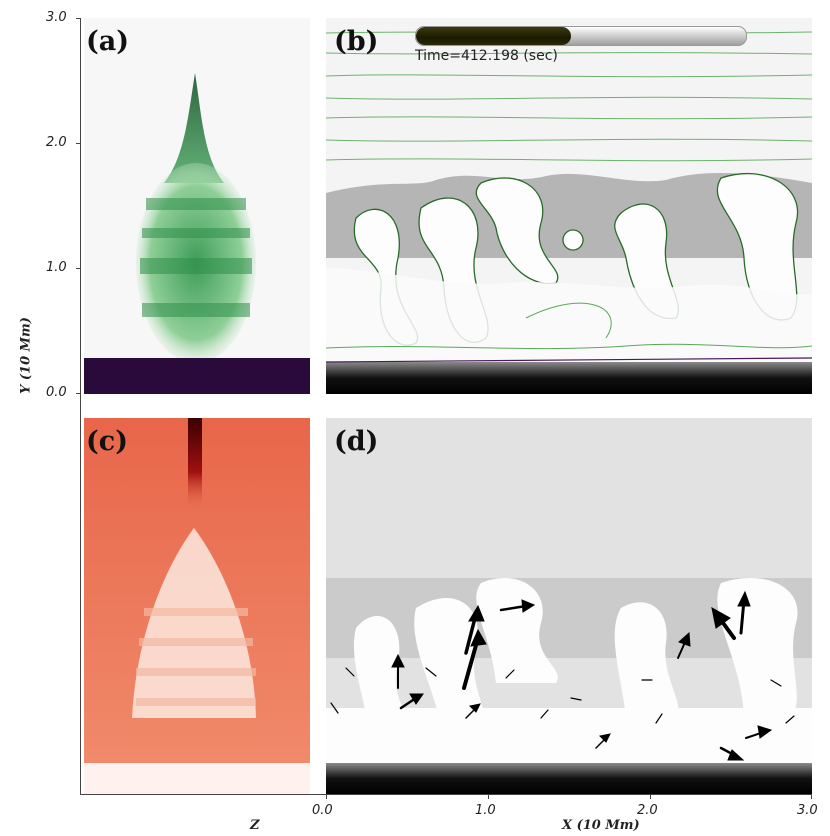 The height and width of the screenshot is (836, 830). I want to click on time-progress-fill, so click(494, 36).